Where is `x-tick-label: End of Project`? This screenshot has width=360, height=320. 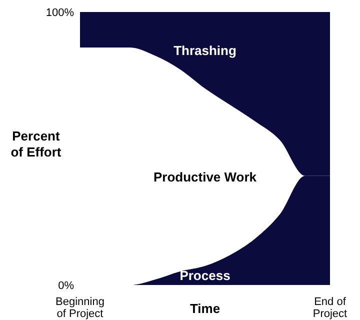
x-tick-label: End of Project is located at coordinates (330, 308).